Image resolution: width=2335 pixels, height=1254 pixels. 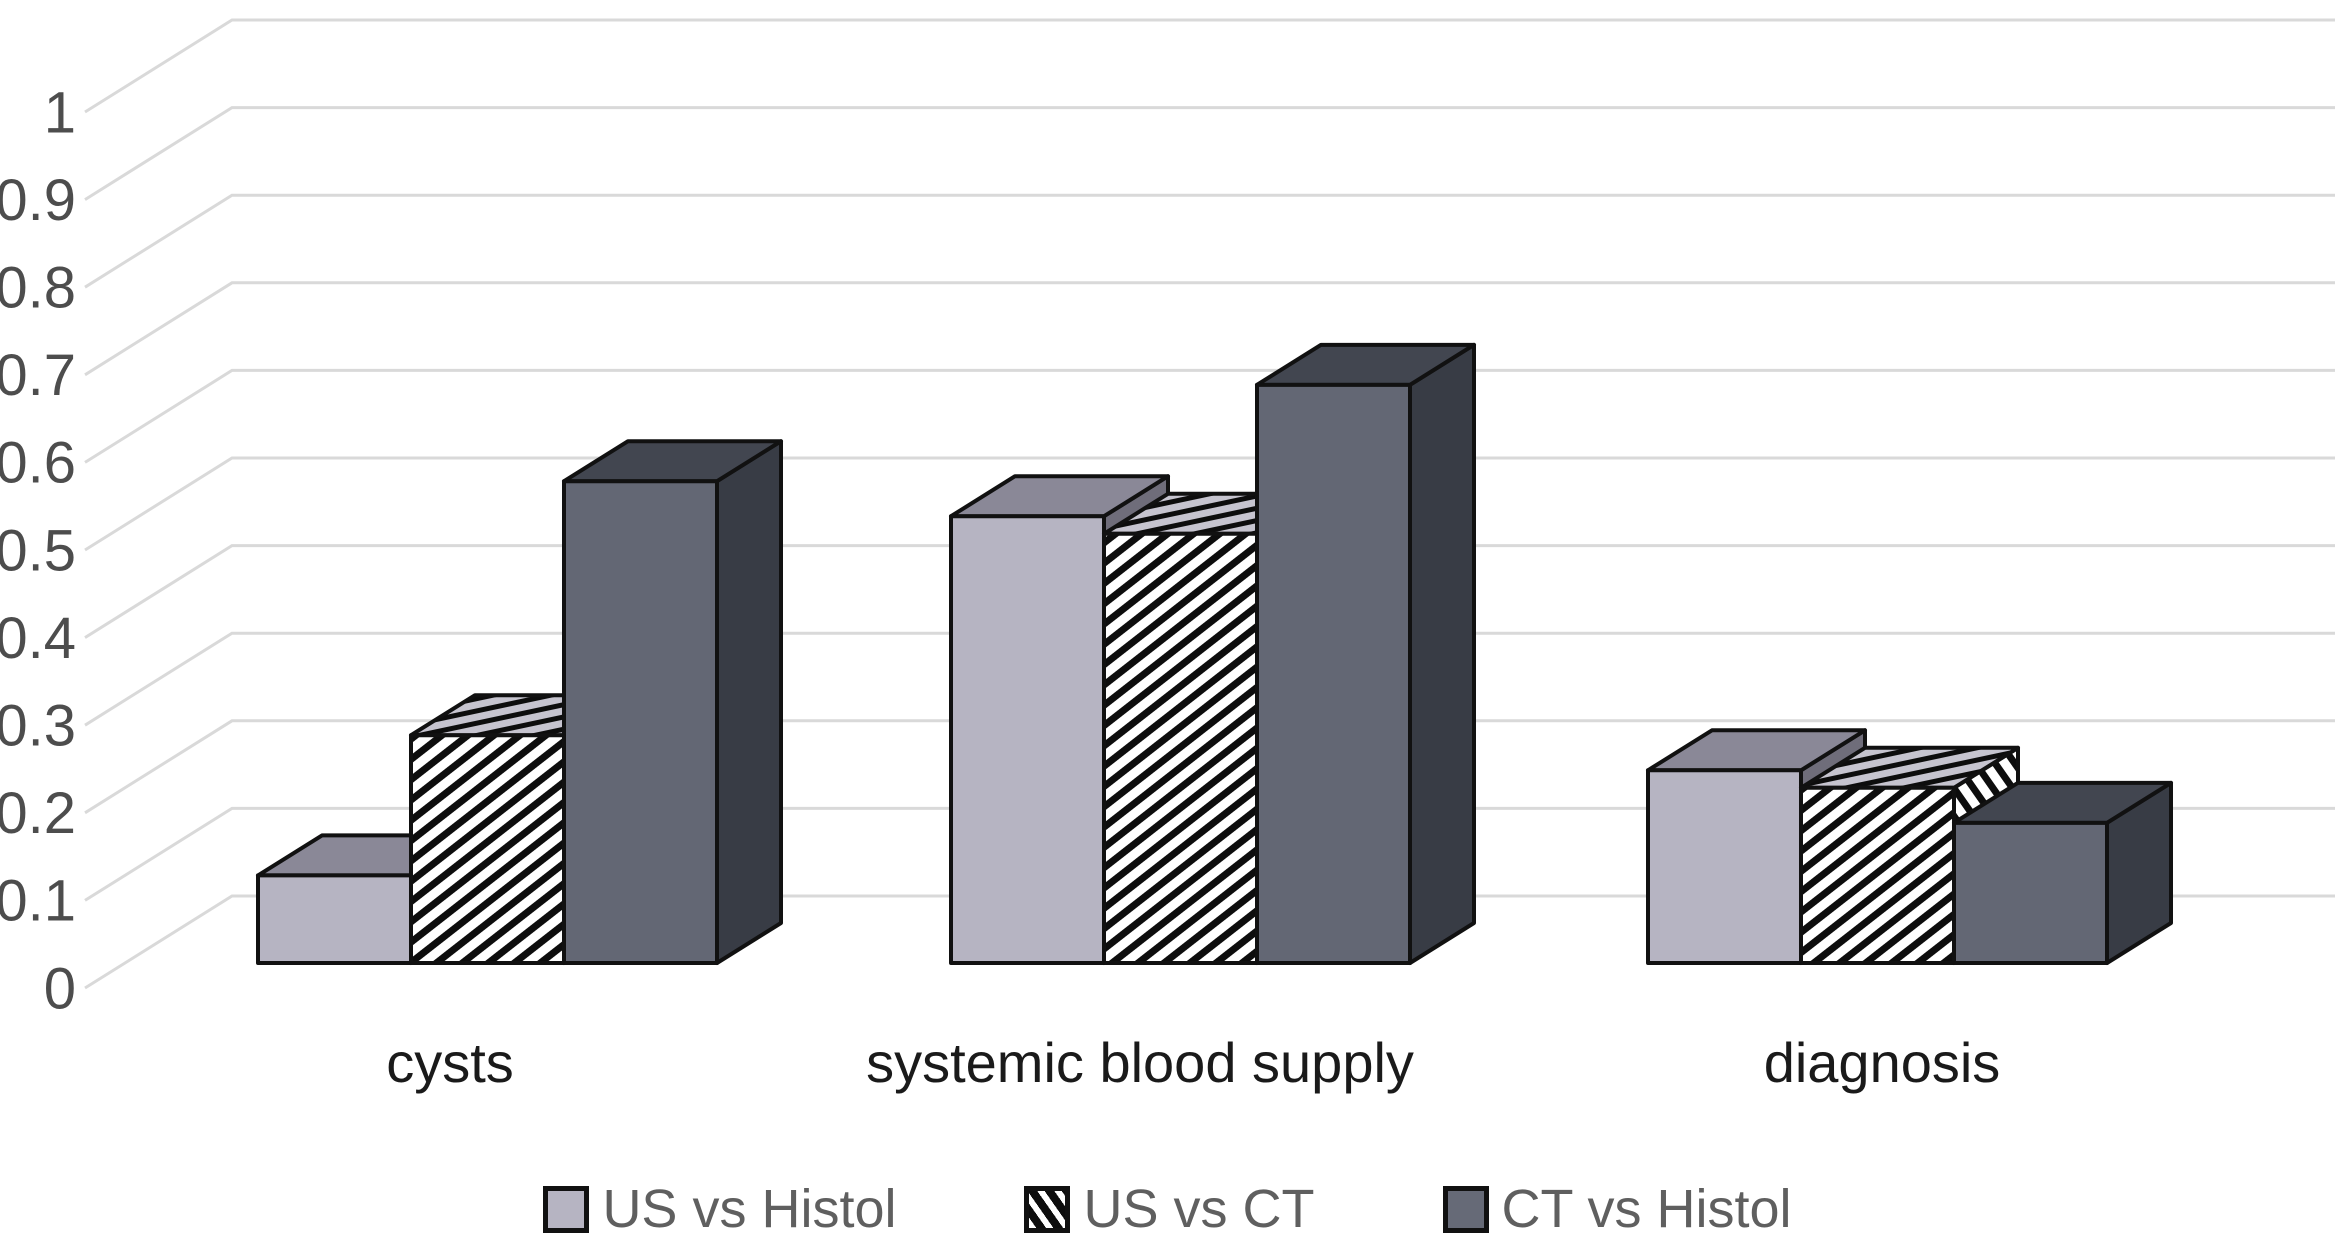 I want to click on legend-label-us-vs-histol: US vs Histol, so click(x=749, y=1209).